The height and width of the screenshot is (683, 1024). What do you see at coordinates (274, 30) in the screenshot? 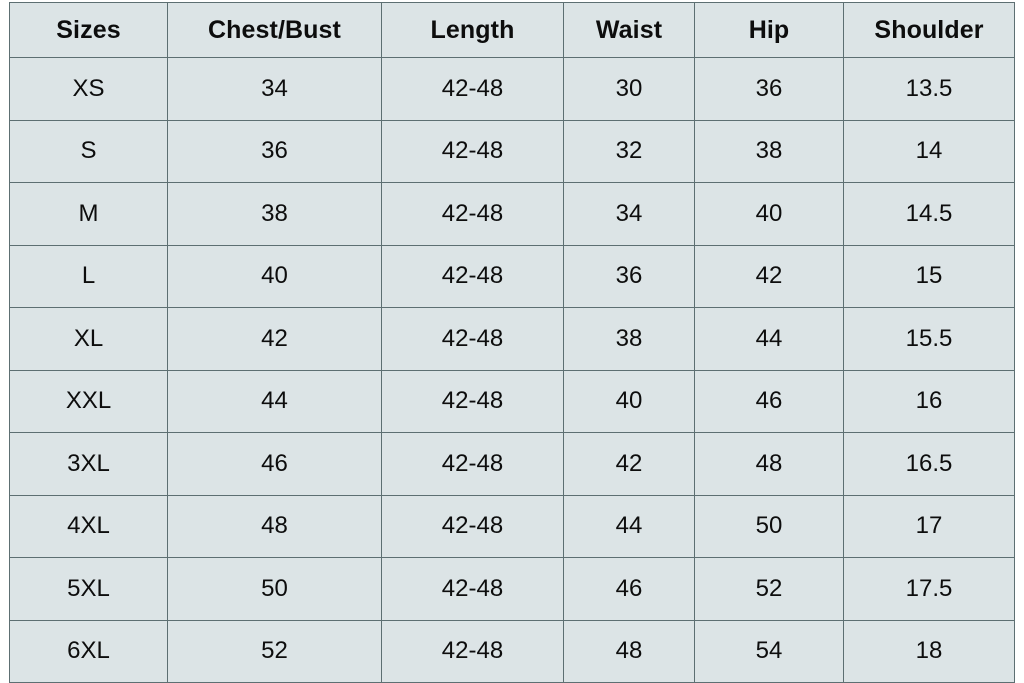
I see `column-header-chest: Chest/Bust` at bounding box center [274, 30].